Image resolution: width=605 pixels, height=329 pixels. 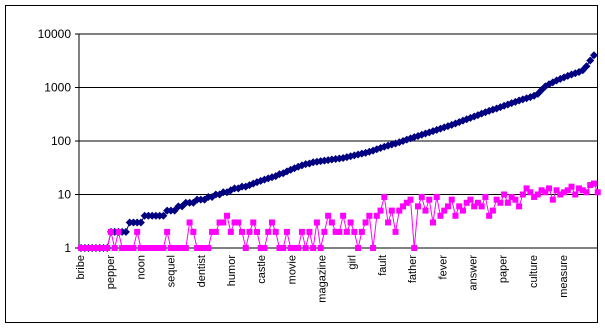 I want to click on x-category-label-answer: answer, so click(x=473, y=273).